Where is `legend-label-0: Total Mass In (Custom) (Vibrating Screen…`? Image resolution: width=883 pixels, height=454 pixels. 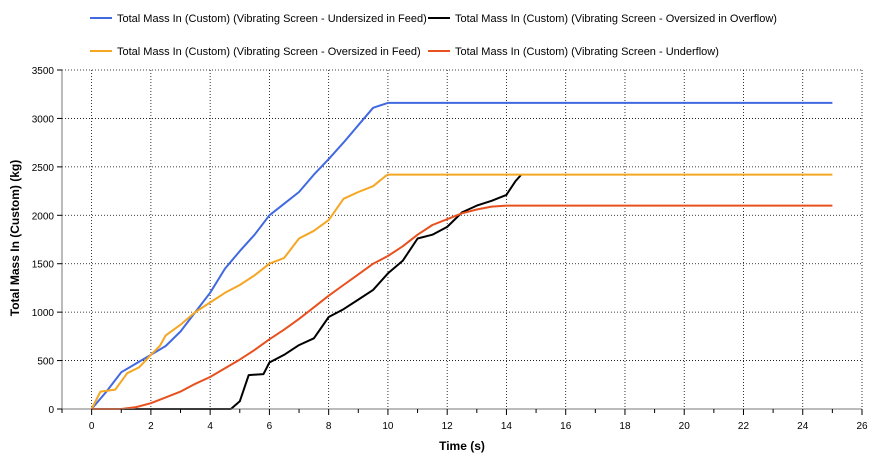 legend-label-0: Total Mass In (Custom) (Vibrating Screen… is located at coordinates (272, 19).